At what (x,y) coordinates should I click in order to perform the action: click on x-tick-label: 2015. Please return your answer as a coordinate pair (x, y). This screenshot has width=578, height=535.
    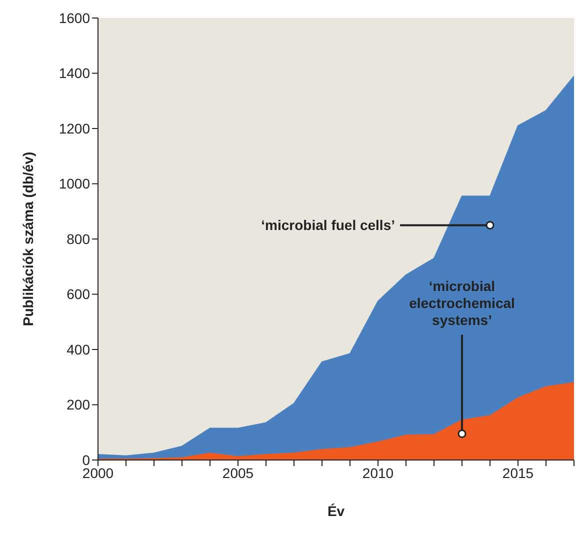
    Looking at the image, I should click on (518, 472).